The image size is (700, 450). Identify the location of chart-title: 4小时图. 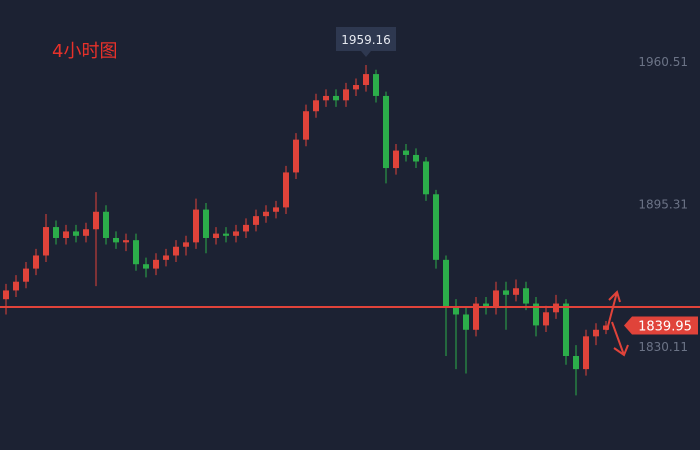
(84, 51).